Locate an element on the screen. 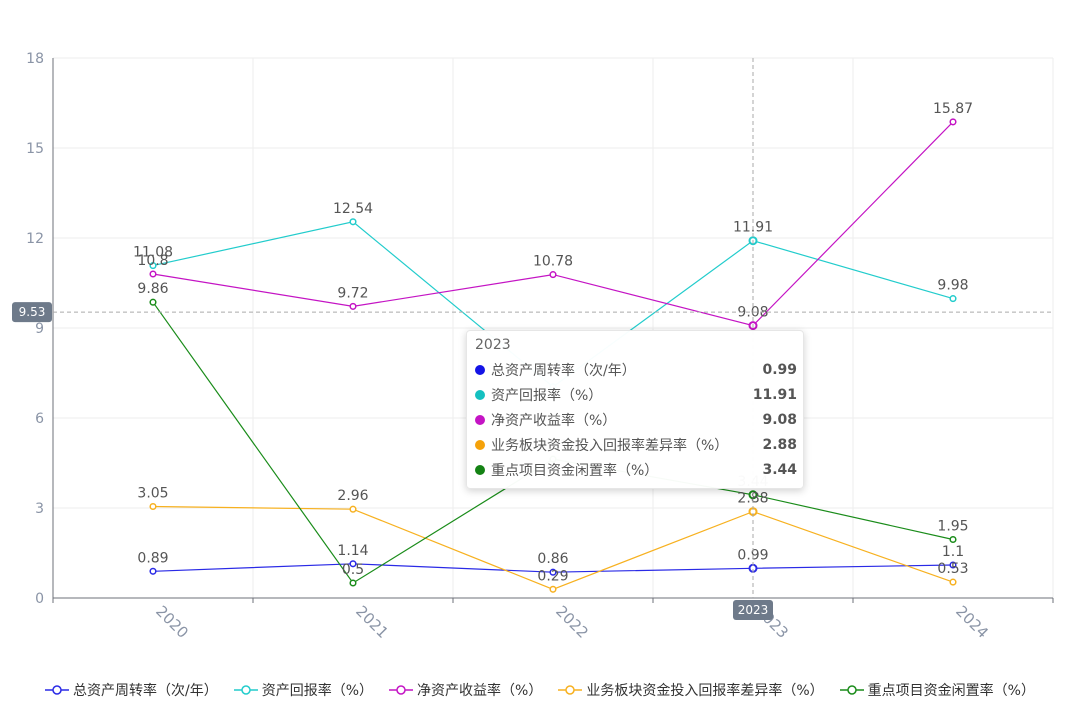 The height and width of the screenshot is (713, 1080). y-tick-label: 18 is located at coordinates (35, 59).